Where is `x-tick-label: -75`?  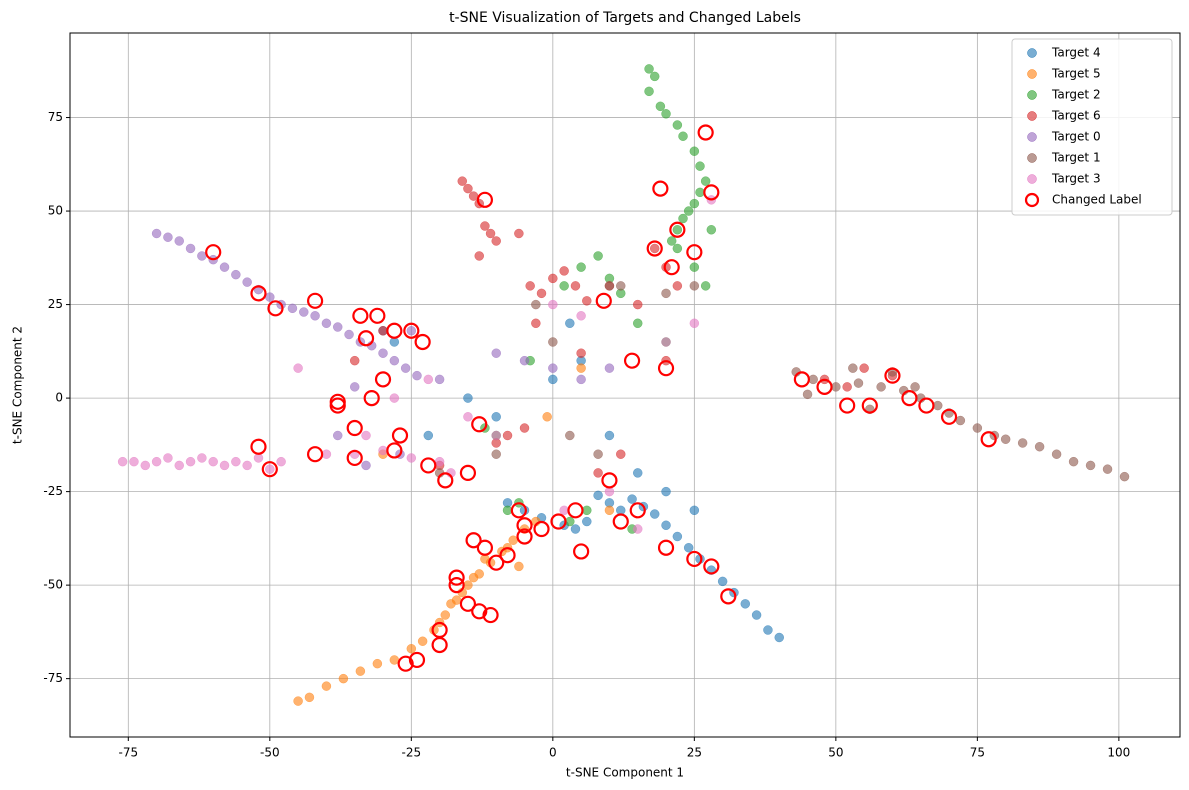 x-tick-label: -75 is located at coordinates (128, 753).